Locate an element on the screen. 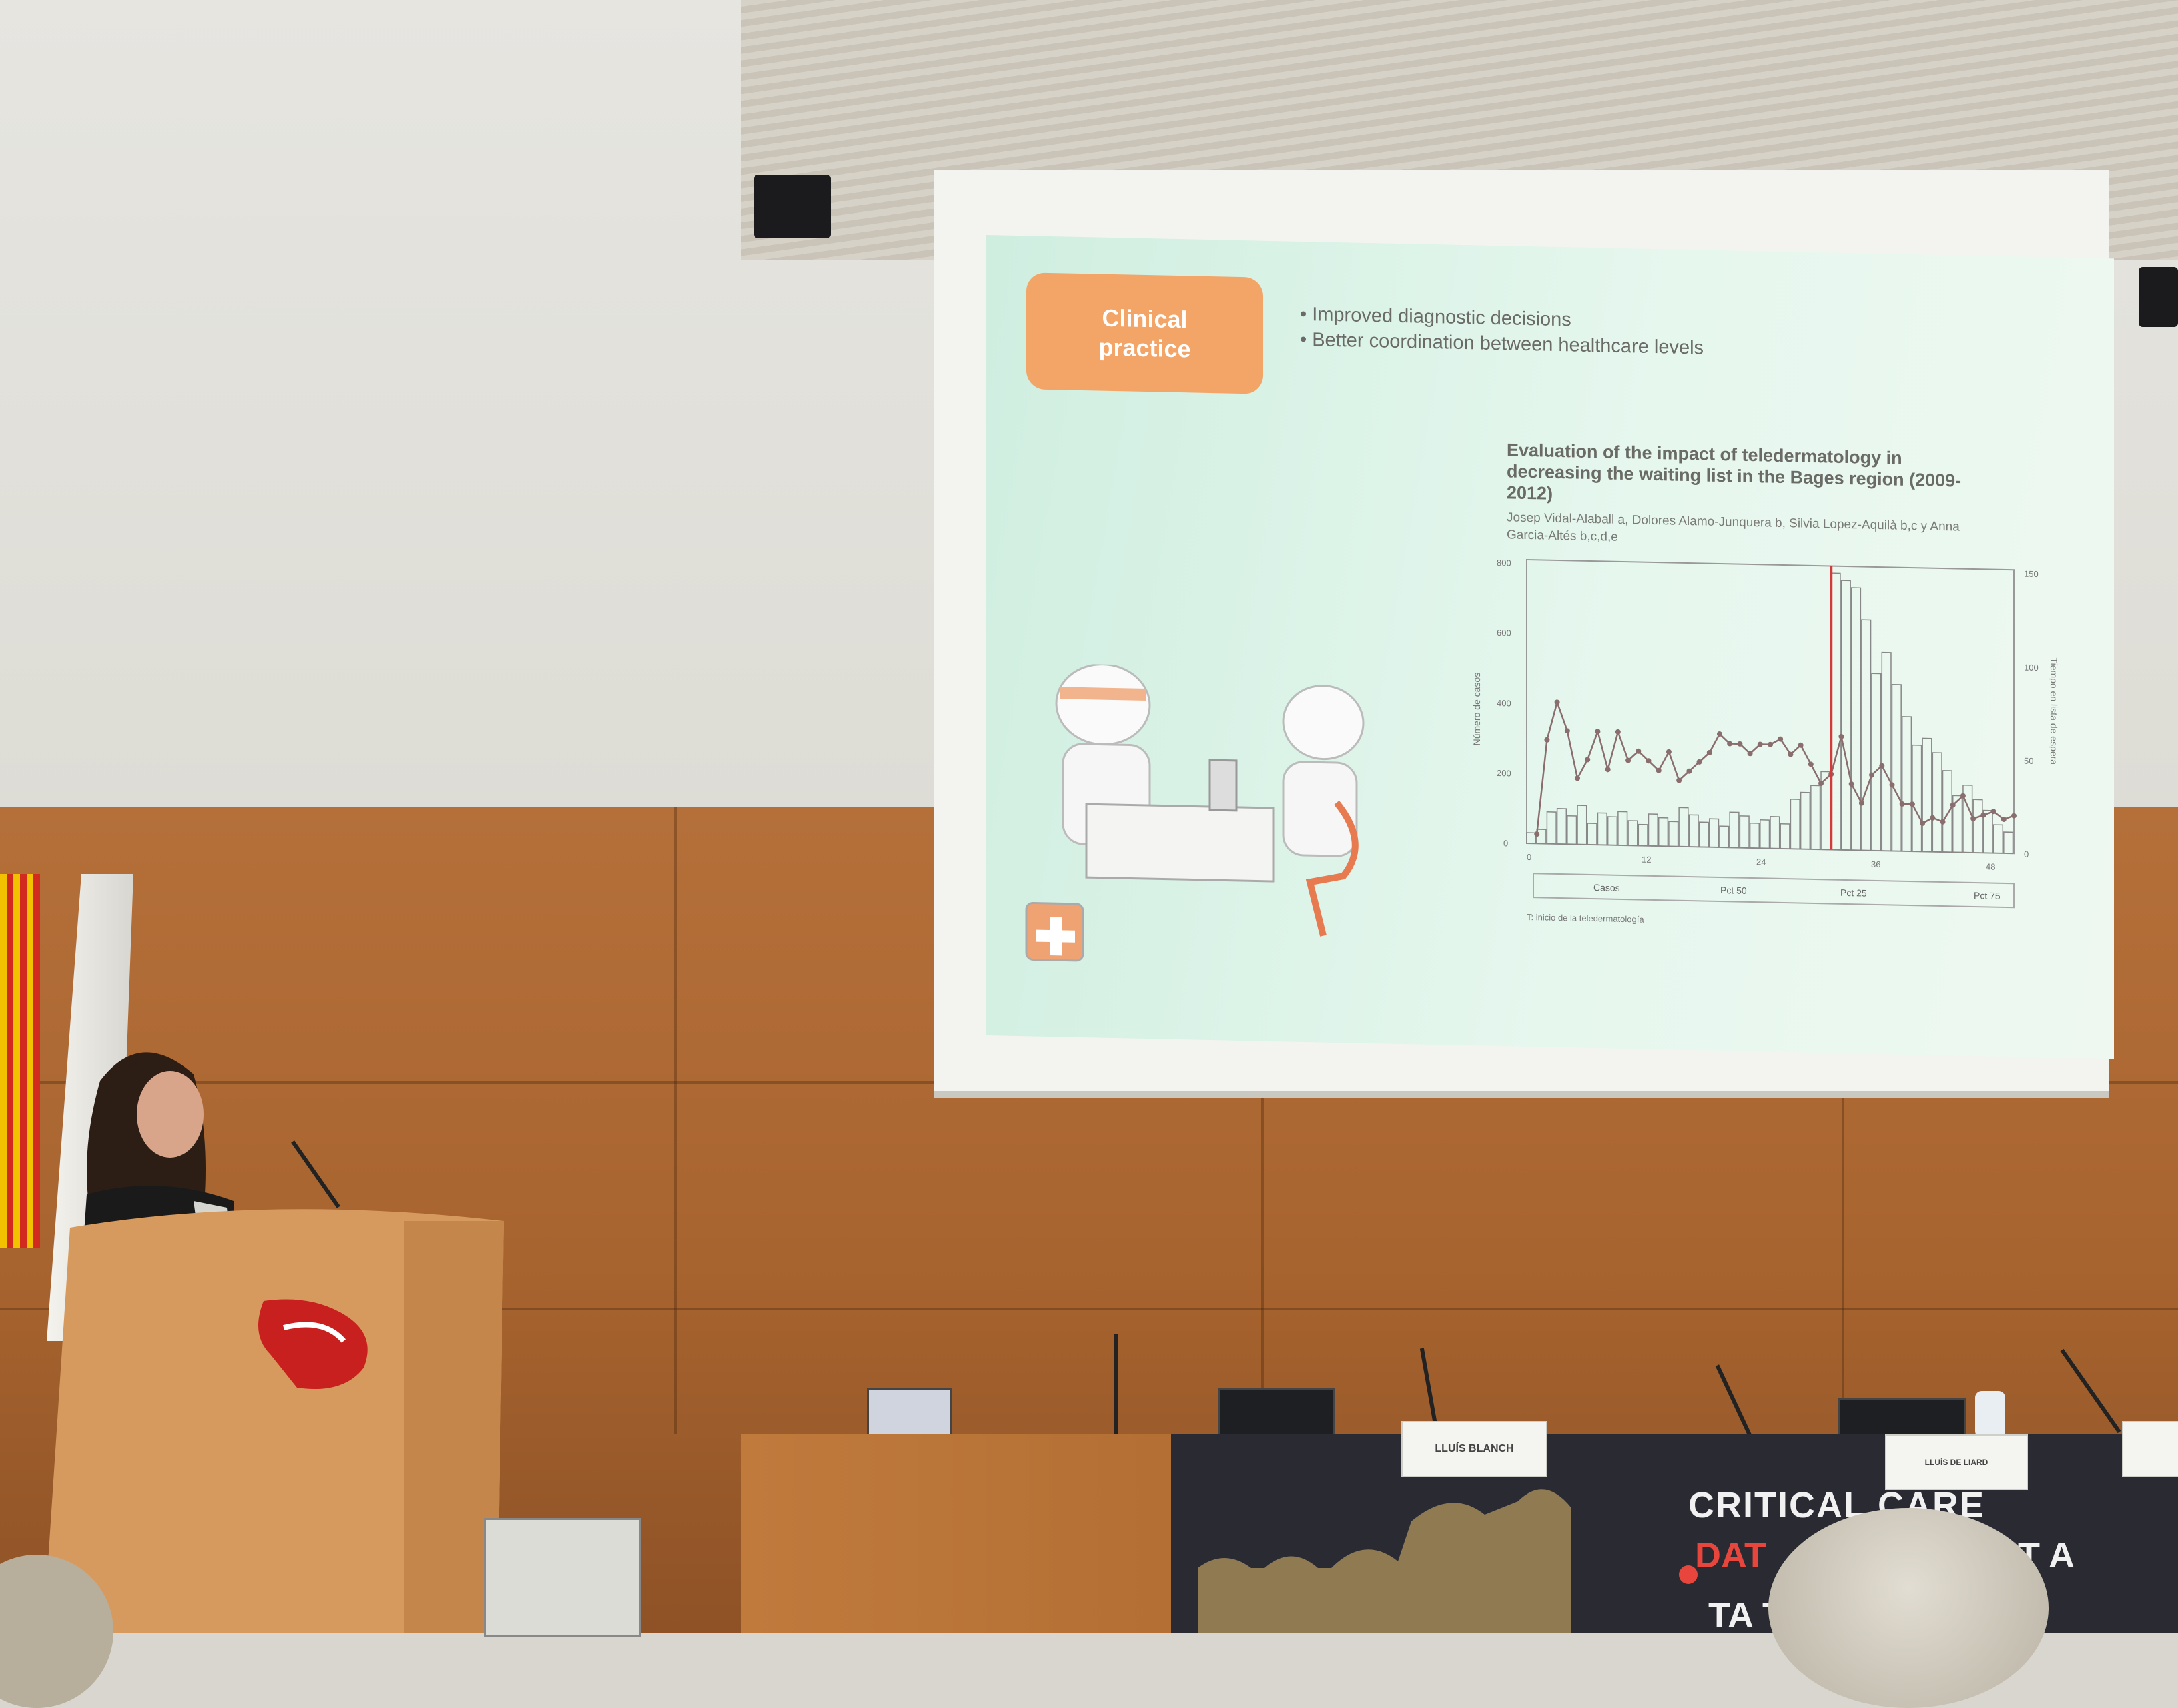  water-bottle is located at coordinates (1990, 1415).